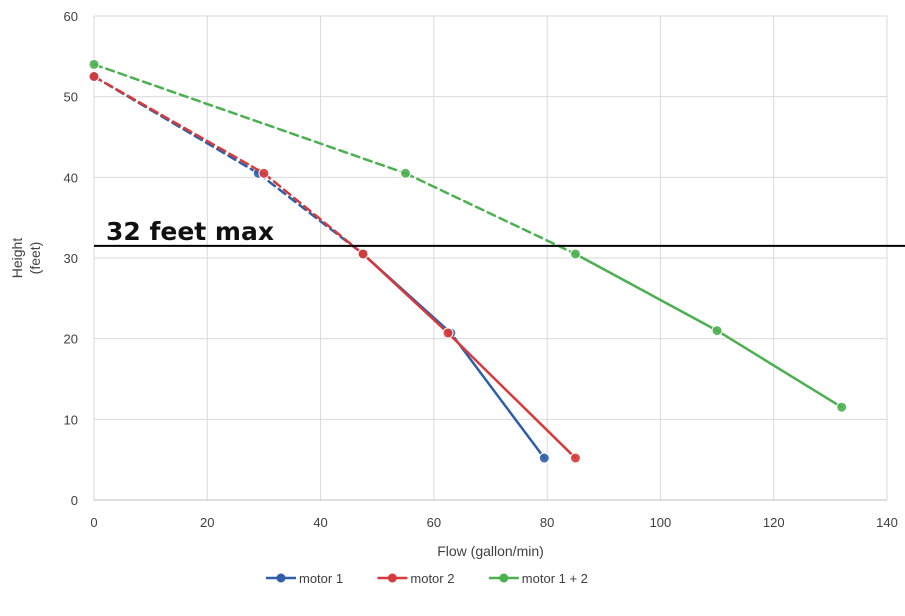 The image size is (905, 616). Describe the element at coordinates (71, 339) in the screenshot. I see `y-tick-label: 20` at that location.